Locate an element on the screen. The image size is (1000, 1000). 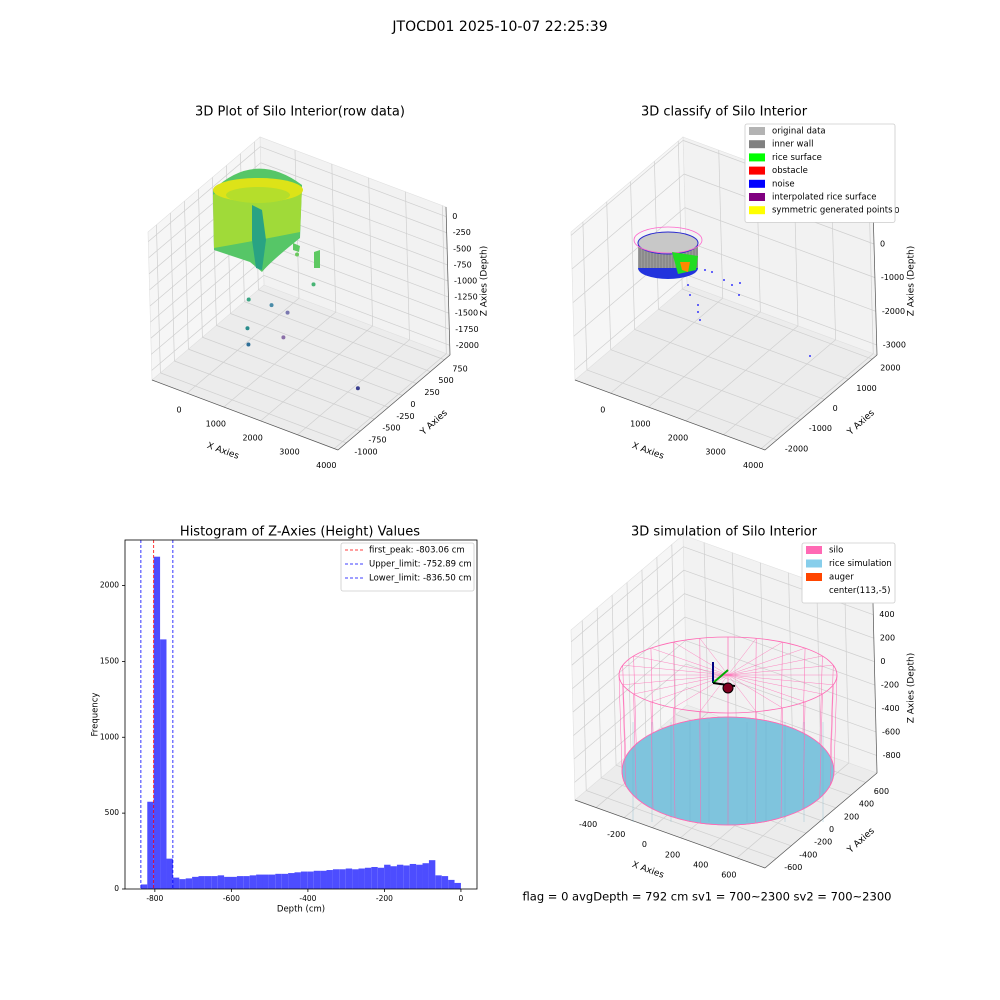
legend-label: silo is located at coordinates (836, 551).